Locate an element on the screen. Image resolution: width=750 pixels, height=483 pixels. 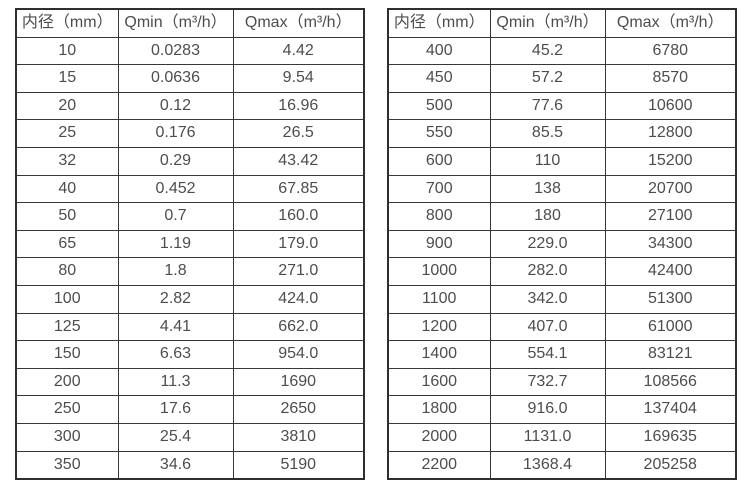
cell-inner-diameter: 2200 is located at coordinates (439, 465).